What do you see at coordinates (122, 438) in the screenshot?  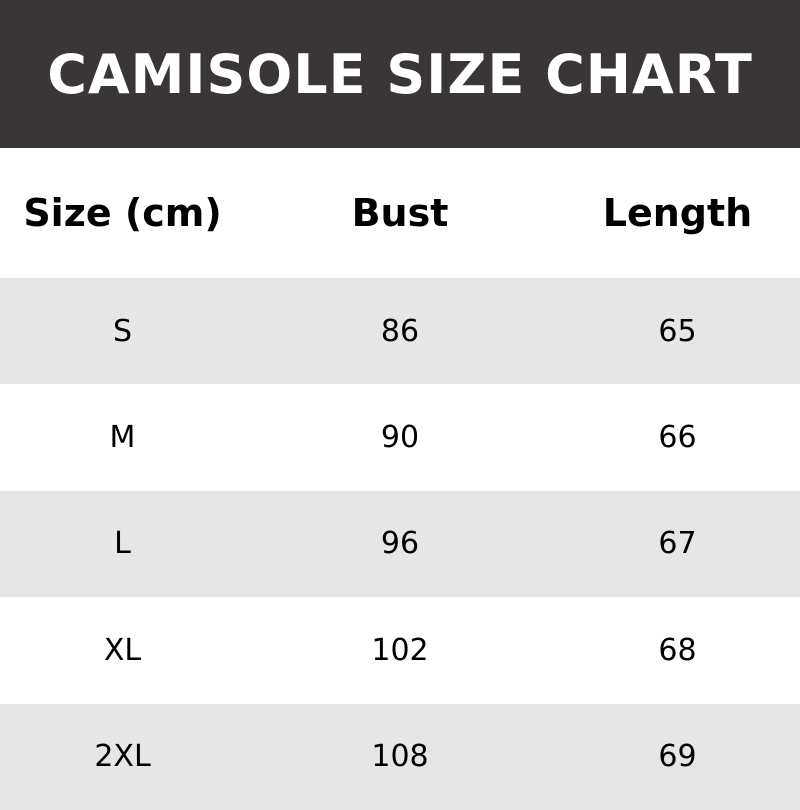 I see `size-cell: M` at bounding box center [122, 438].